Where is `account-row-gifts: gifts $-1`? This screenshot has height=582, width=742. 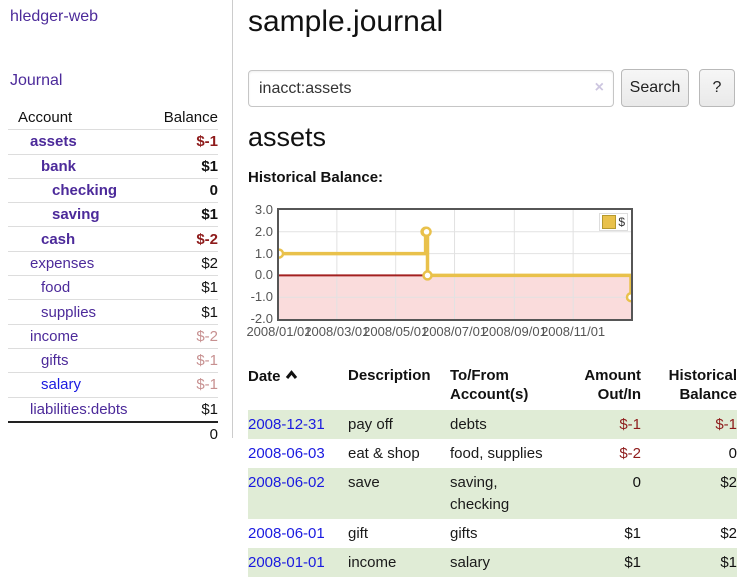
account-row-gifts: gifts $-1 is located at coordinates (113, 359).